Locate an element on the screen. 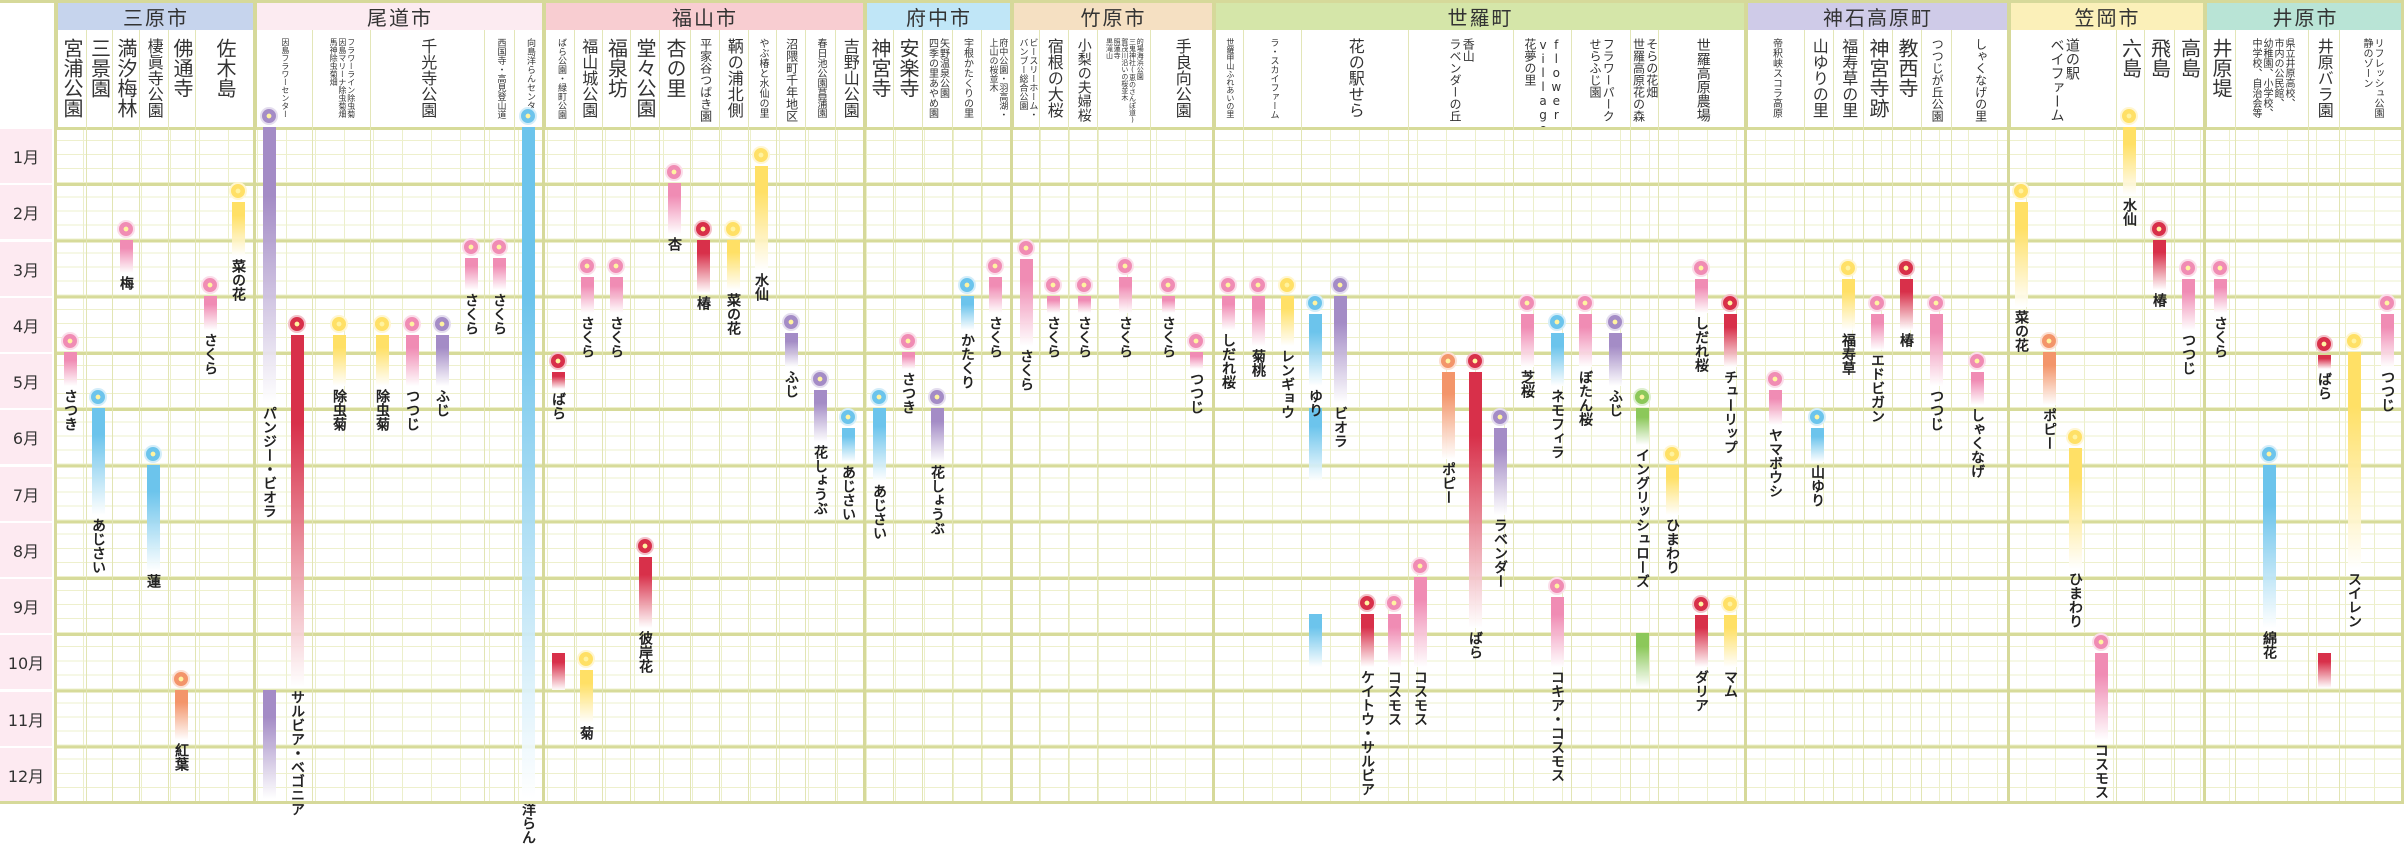 The height and width of the screenshot is (844, 2404). flower-label: 彼岸花 is located at coordinates (645, 651).